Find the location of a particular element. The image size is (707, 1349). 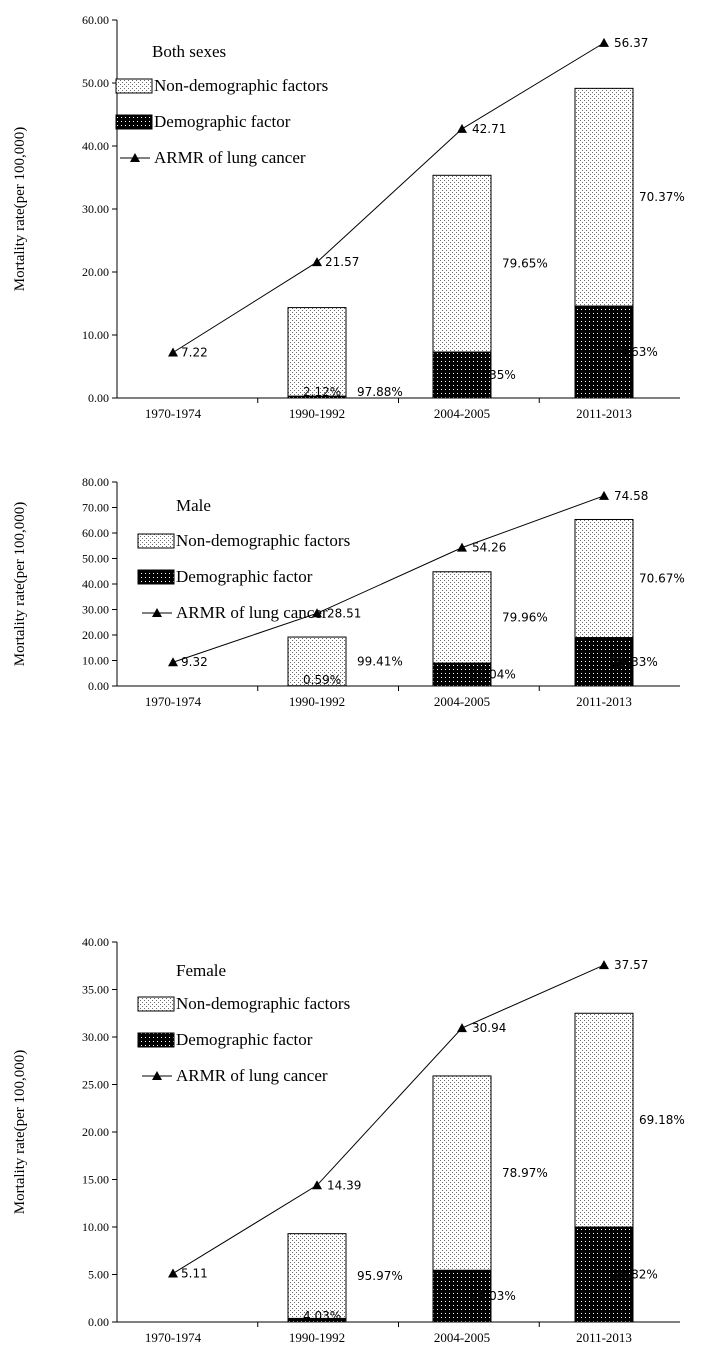

data-label-demographic: 4.03% is located at coordinates (322, 1316).